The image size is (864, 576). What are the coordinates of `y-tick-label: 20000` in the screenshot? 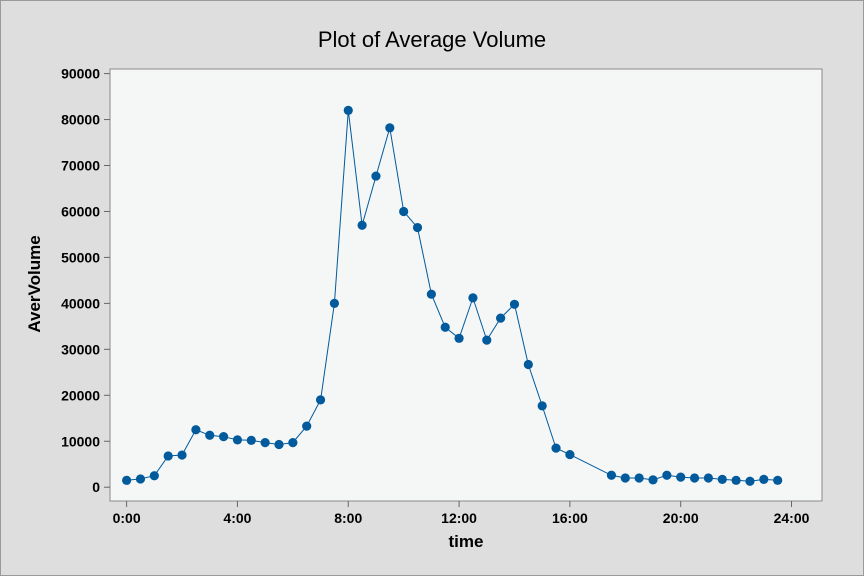 It's located at (80, 395).